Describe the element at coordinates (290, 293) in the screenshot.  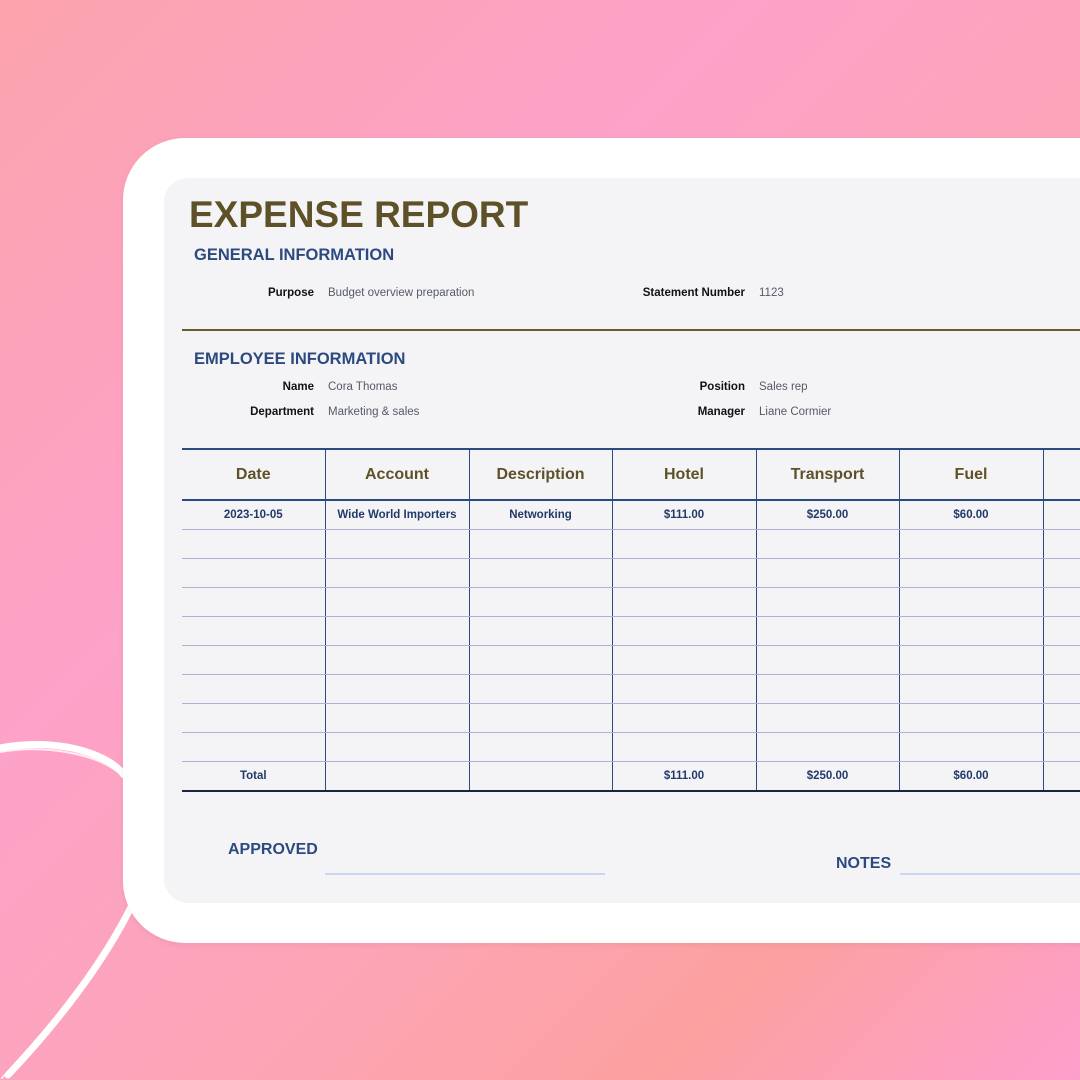
I see `purpose-label: Purpose` at that location.